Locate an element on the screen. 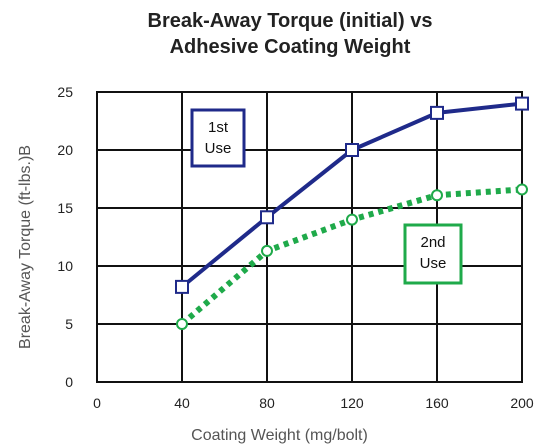 This screenshot has height=444, width=537. series-label-text: 1st is located at coordinates (218, 127).